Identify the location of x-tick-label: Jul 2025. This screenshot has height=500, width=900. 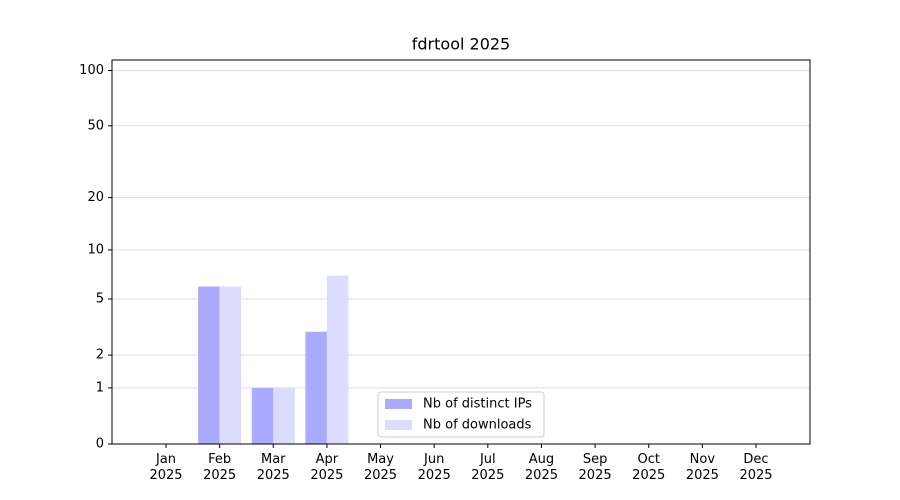
(488, 467).